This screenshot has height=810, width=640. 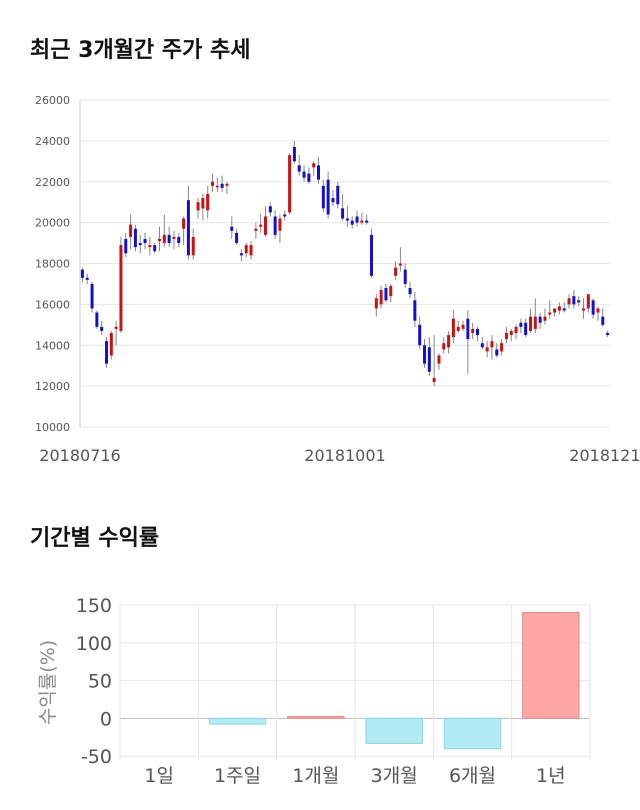 I want to click on returns-x-tick: 3개월, so click(x=394, y=776).